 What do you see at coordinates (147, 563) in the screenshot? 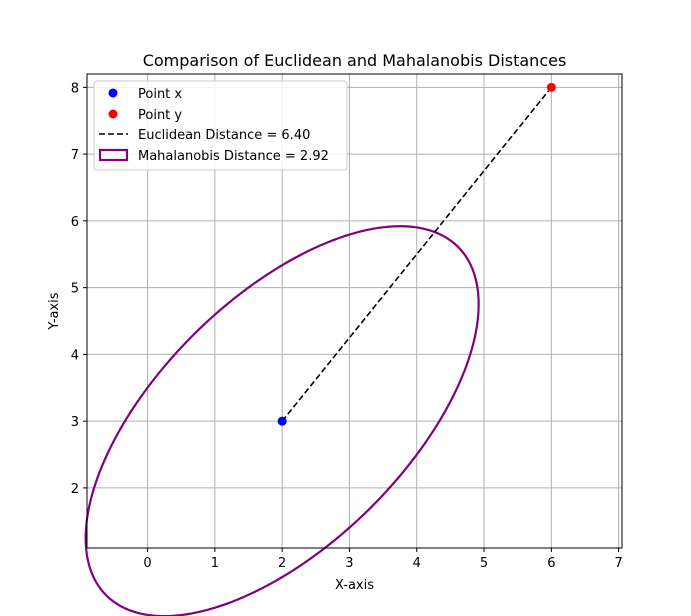
I see `x-tick-label: 0` at bounding box center [147, 563].